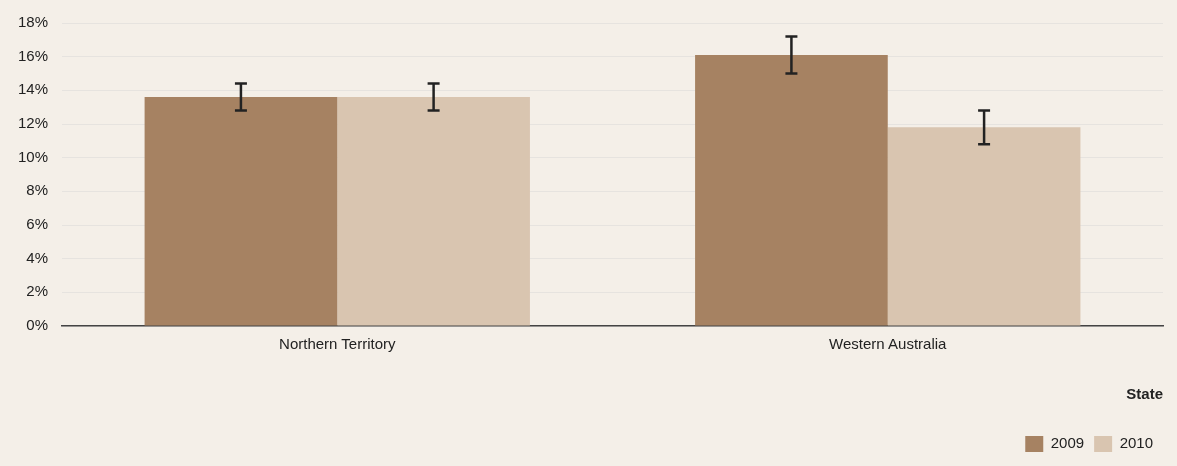  Describe the element at coordinates (1067, 443) in the screenshot. I see `legend-label: 2009` at that location.